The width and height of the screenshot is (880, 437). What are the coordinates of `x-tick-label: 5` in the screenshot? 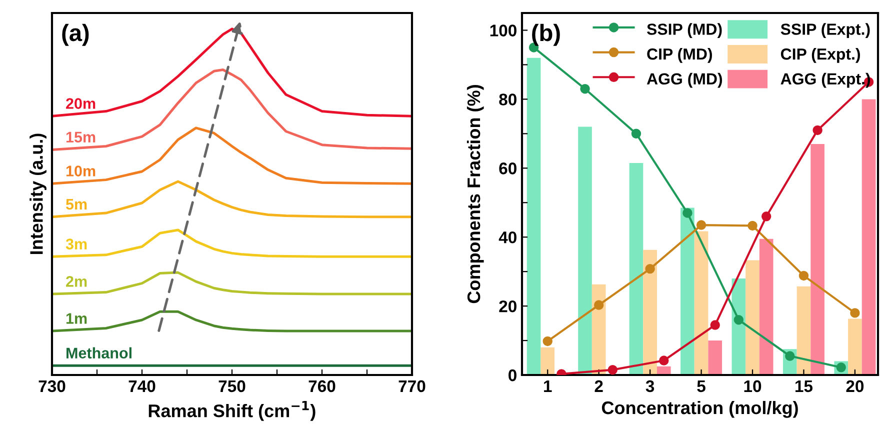 It's located at (701, 386).